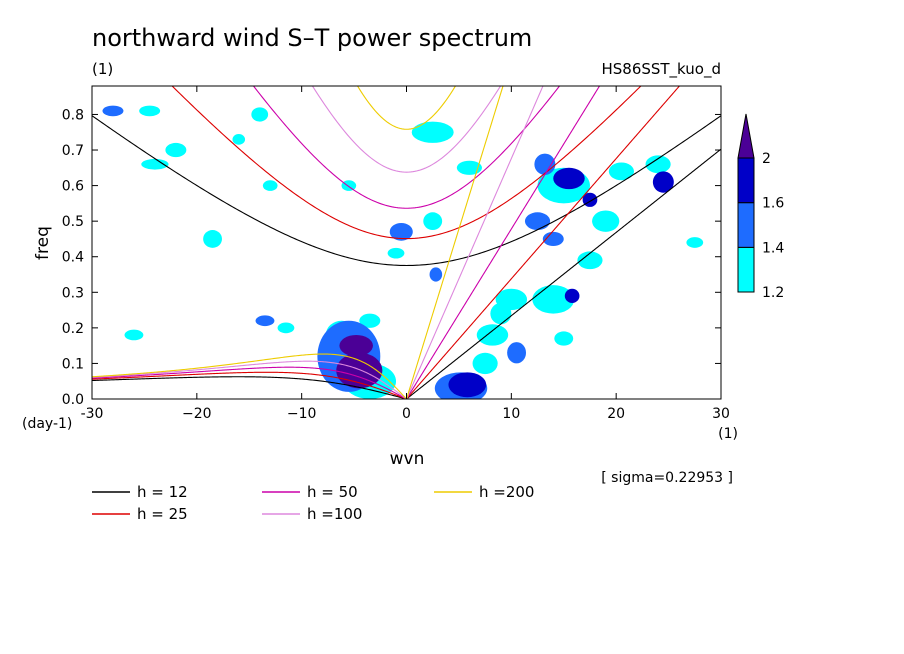 This screenshot has height=654, width=904. I want to click on legend-label: h = 25, so click(162, 514).